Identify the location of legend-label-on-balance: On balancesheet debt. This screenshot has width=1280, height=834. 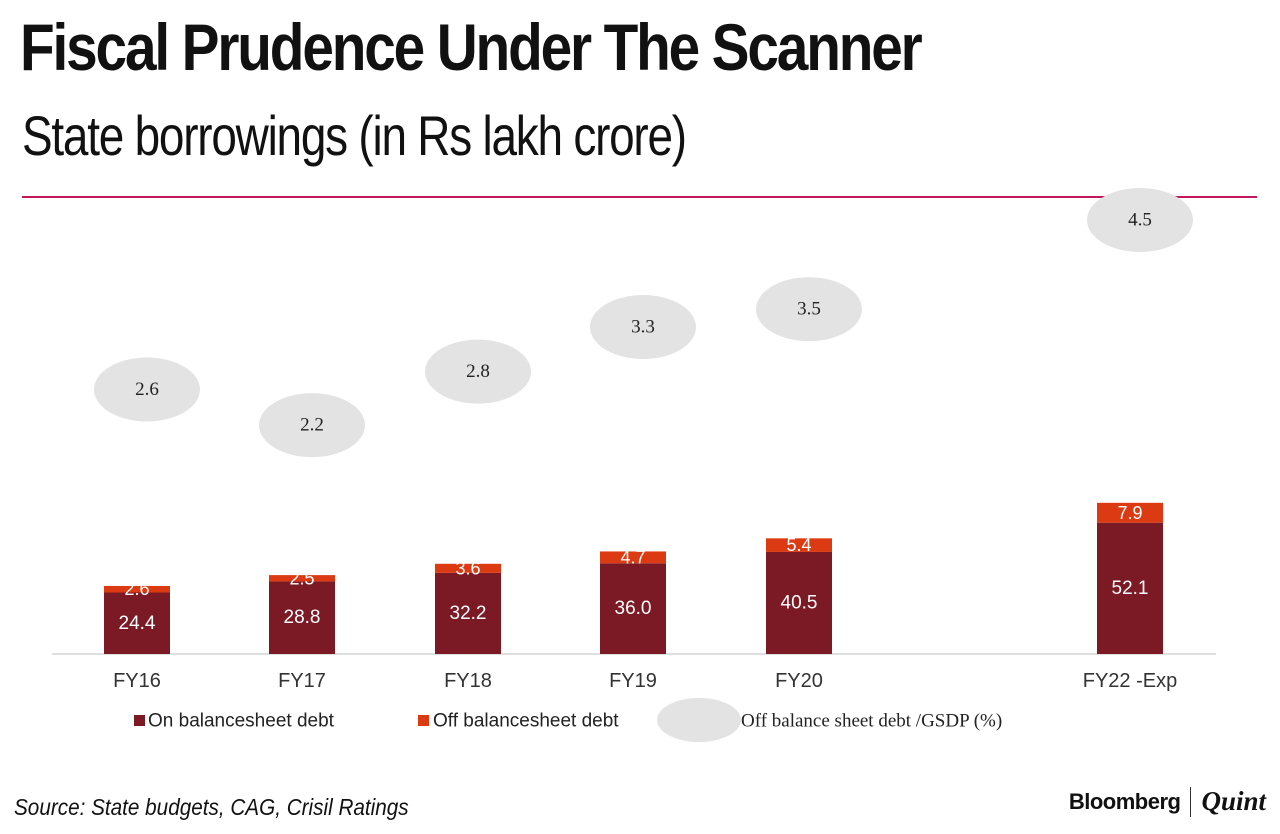
(241, 721).